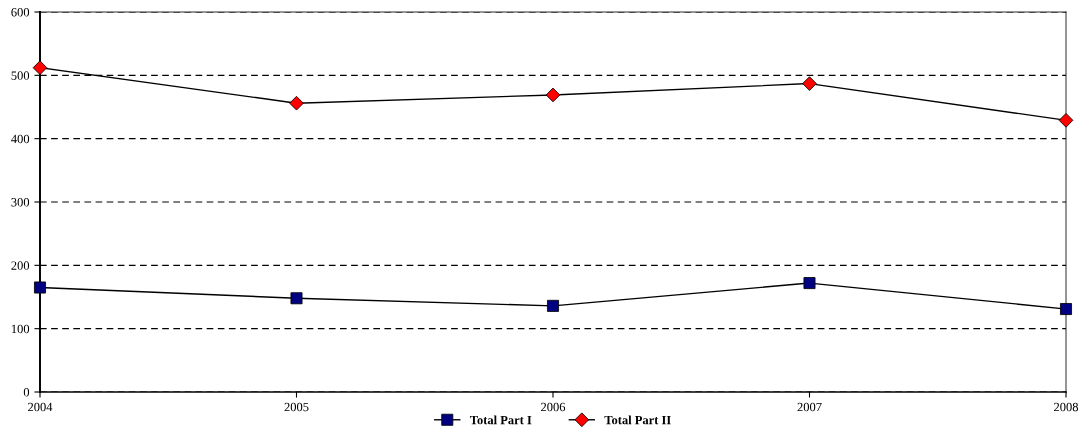 This screenshot has width=1084, height=444. I want to click on legend-label: Total Part I, so click(500, 420).